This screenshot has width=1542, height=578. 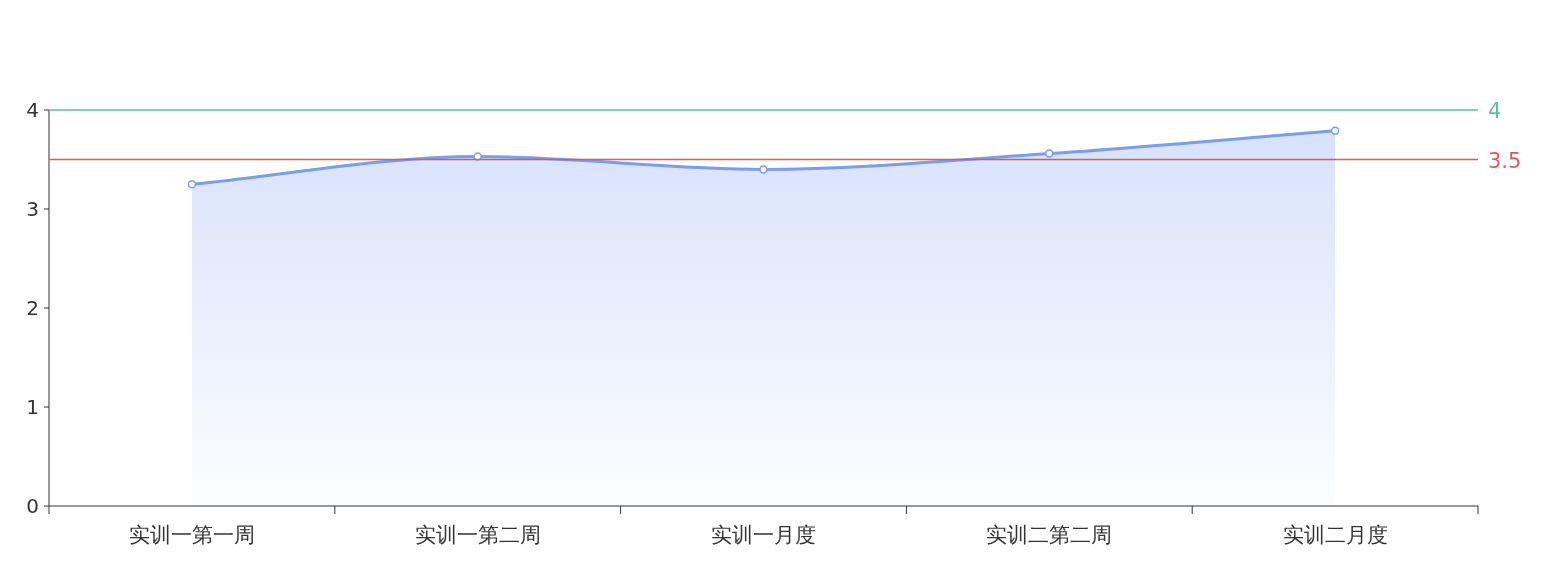 I want to click on x-tick-label: 实训一月度, so click(x=763, y=535).